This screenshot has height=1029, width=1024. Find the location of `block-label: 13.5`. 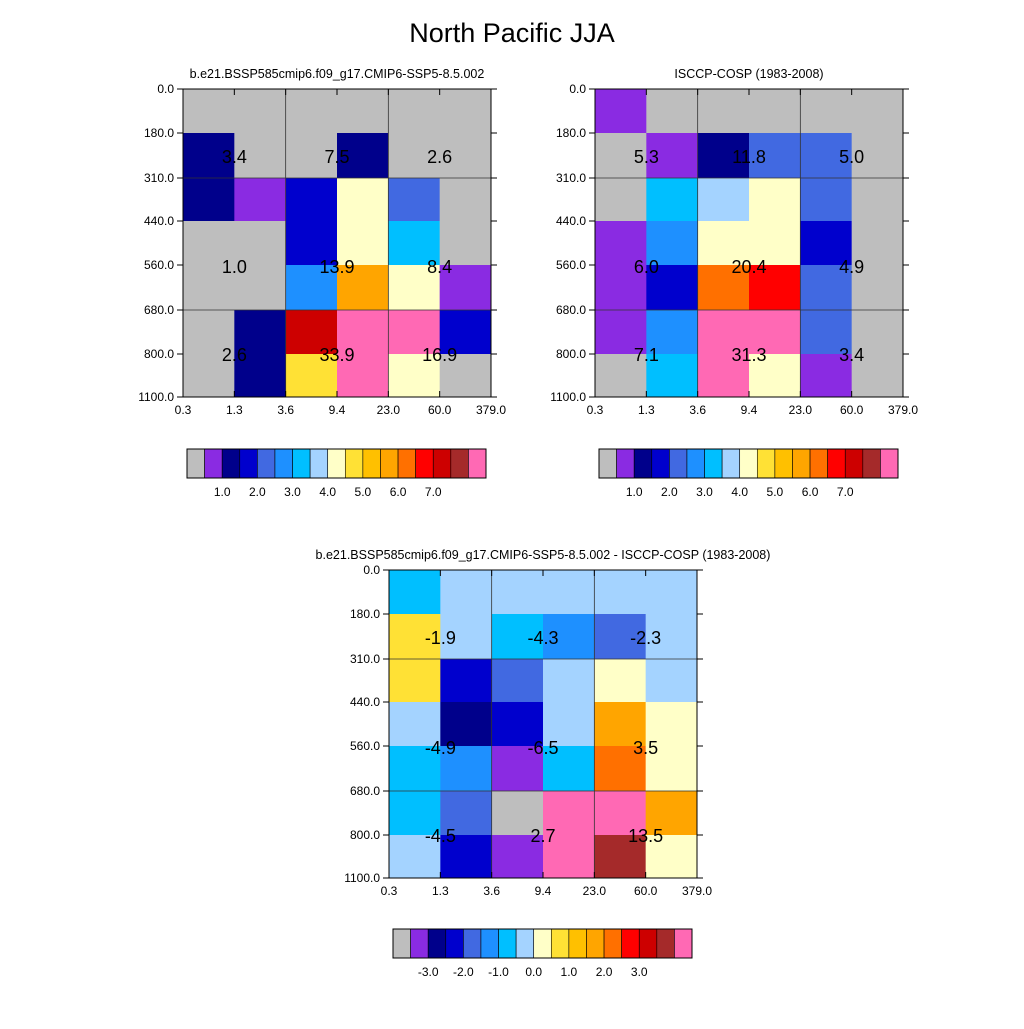

block-label: 13.5 is located at coordinates (645, 836).